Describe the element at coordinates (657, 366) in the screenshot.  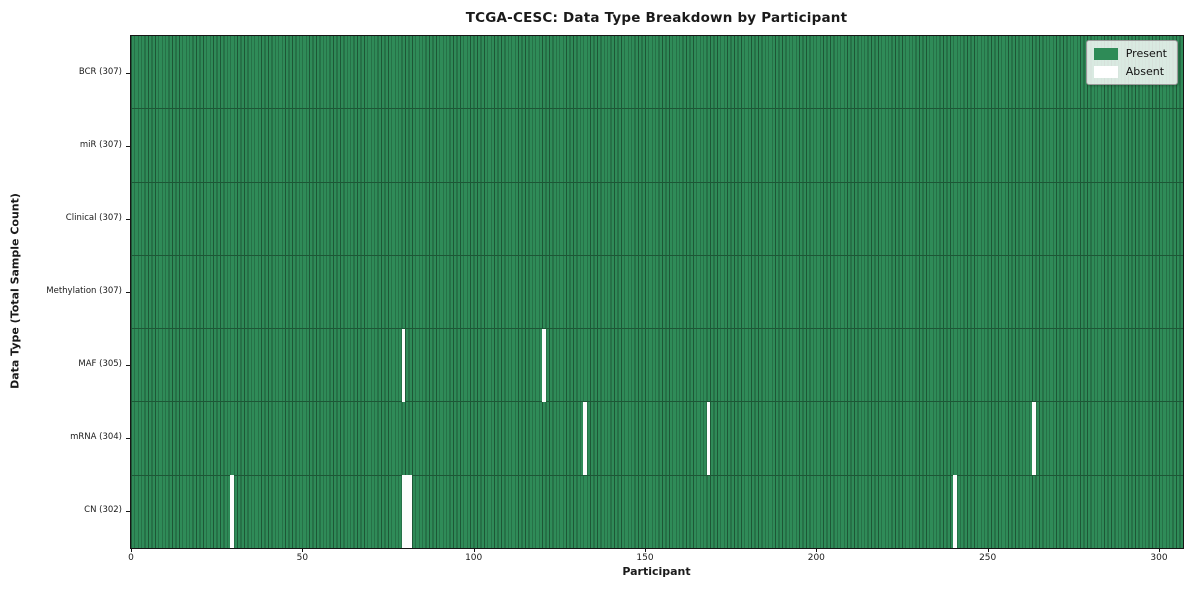
I see `heatmap-row-maf` at that location.